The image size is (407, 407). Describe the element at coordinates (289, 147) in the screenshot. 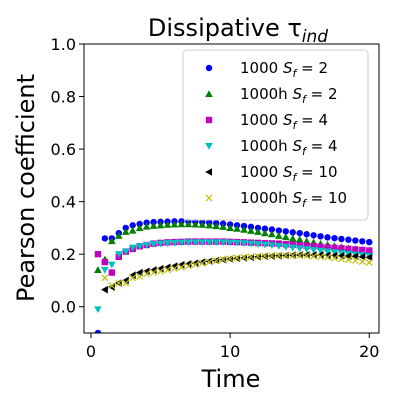

I see `legend-label: 1000h Sf = 4` at that location.